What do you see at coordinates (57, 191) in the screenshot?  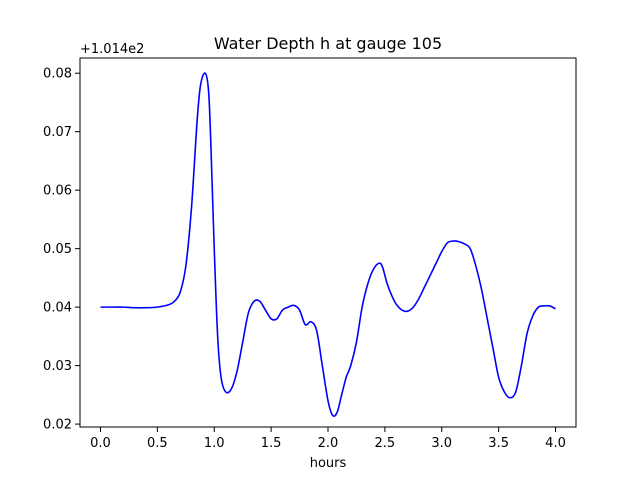 I see `y-tick-label: 0.06` at bounding box center [57, 191].